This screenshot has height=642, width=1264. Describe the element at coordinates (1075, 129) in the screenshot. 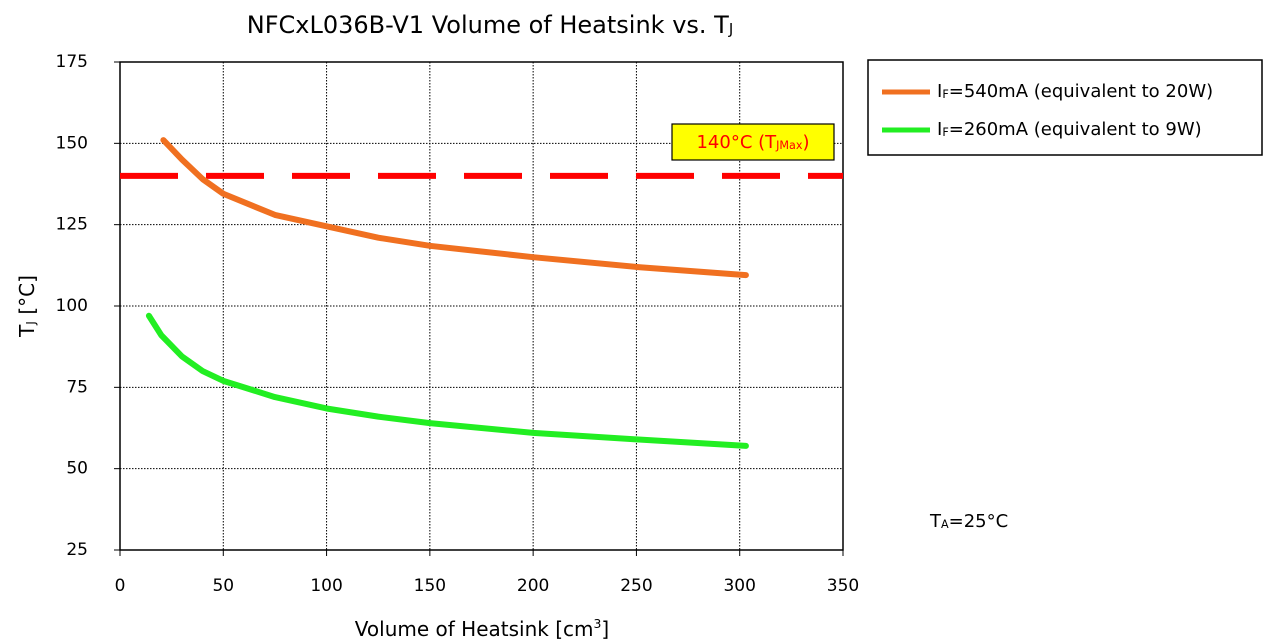

I see `legend-label-part: =260mA (equivalent to 9W)` at that location.